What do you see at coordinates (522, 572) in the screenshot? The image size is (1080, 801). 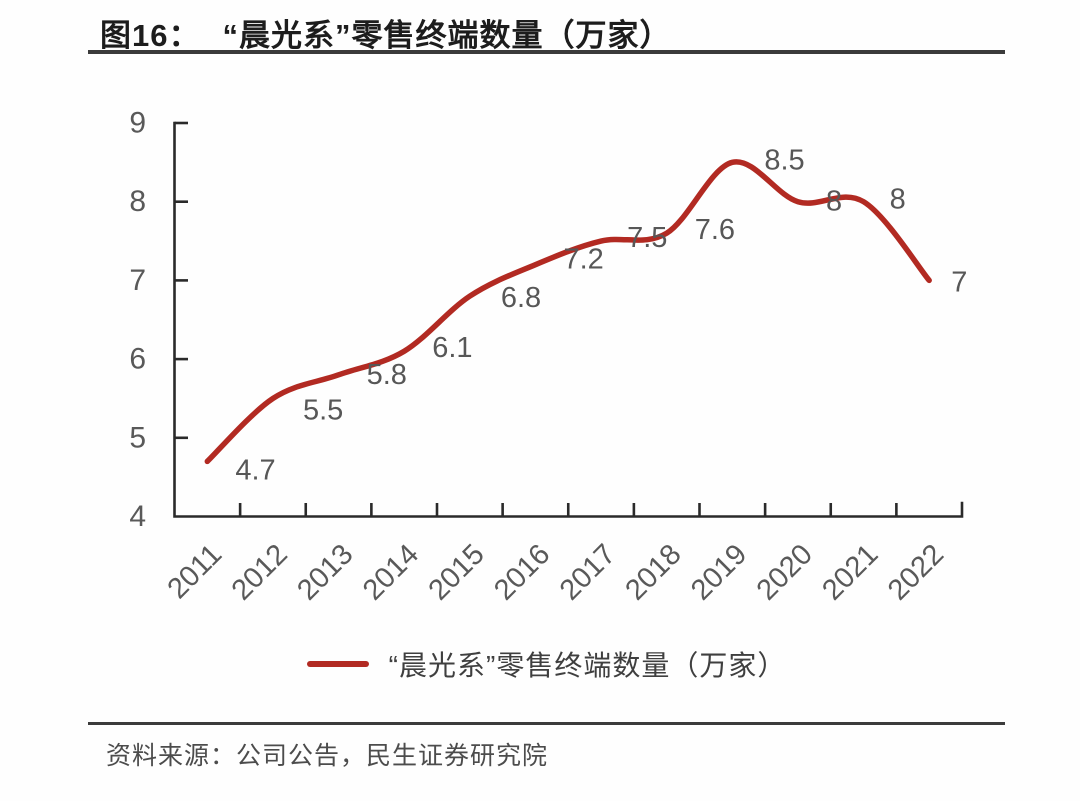 I see `x-tick-label: 2016` at bounding box center [522, 572].